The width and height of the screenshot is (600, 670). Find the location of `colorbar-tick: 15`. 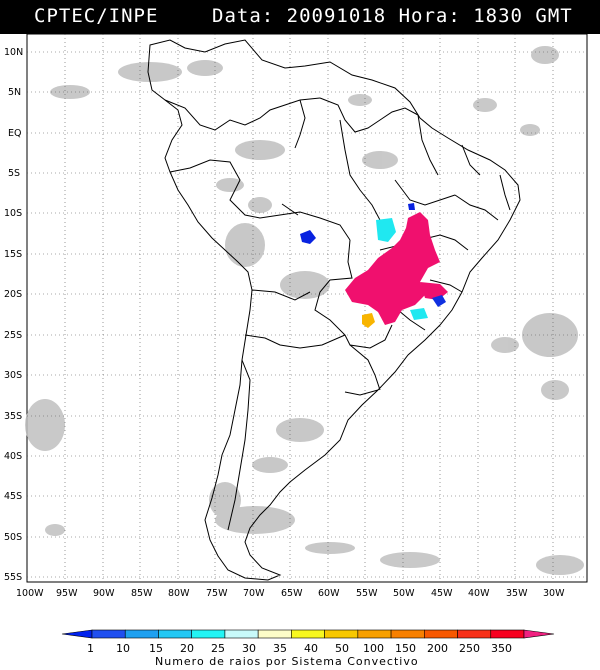

colorbar-tick: 15 is located at coordinates (156, 648).